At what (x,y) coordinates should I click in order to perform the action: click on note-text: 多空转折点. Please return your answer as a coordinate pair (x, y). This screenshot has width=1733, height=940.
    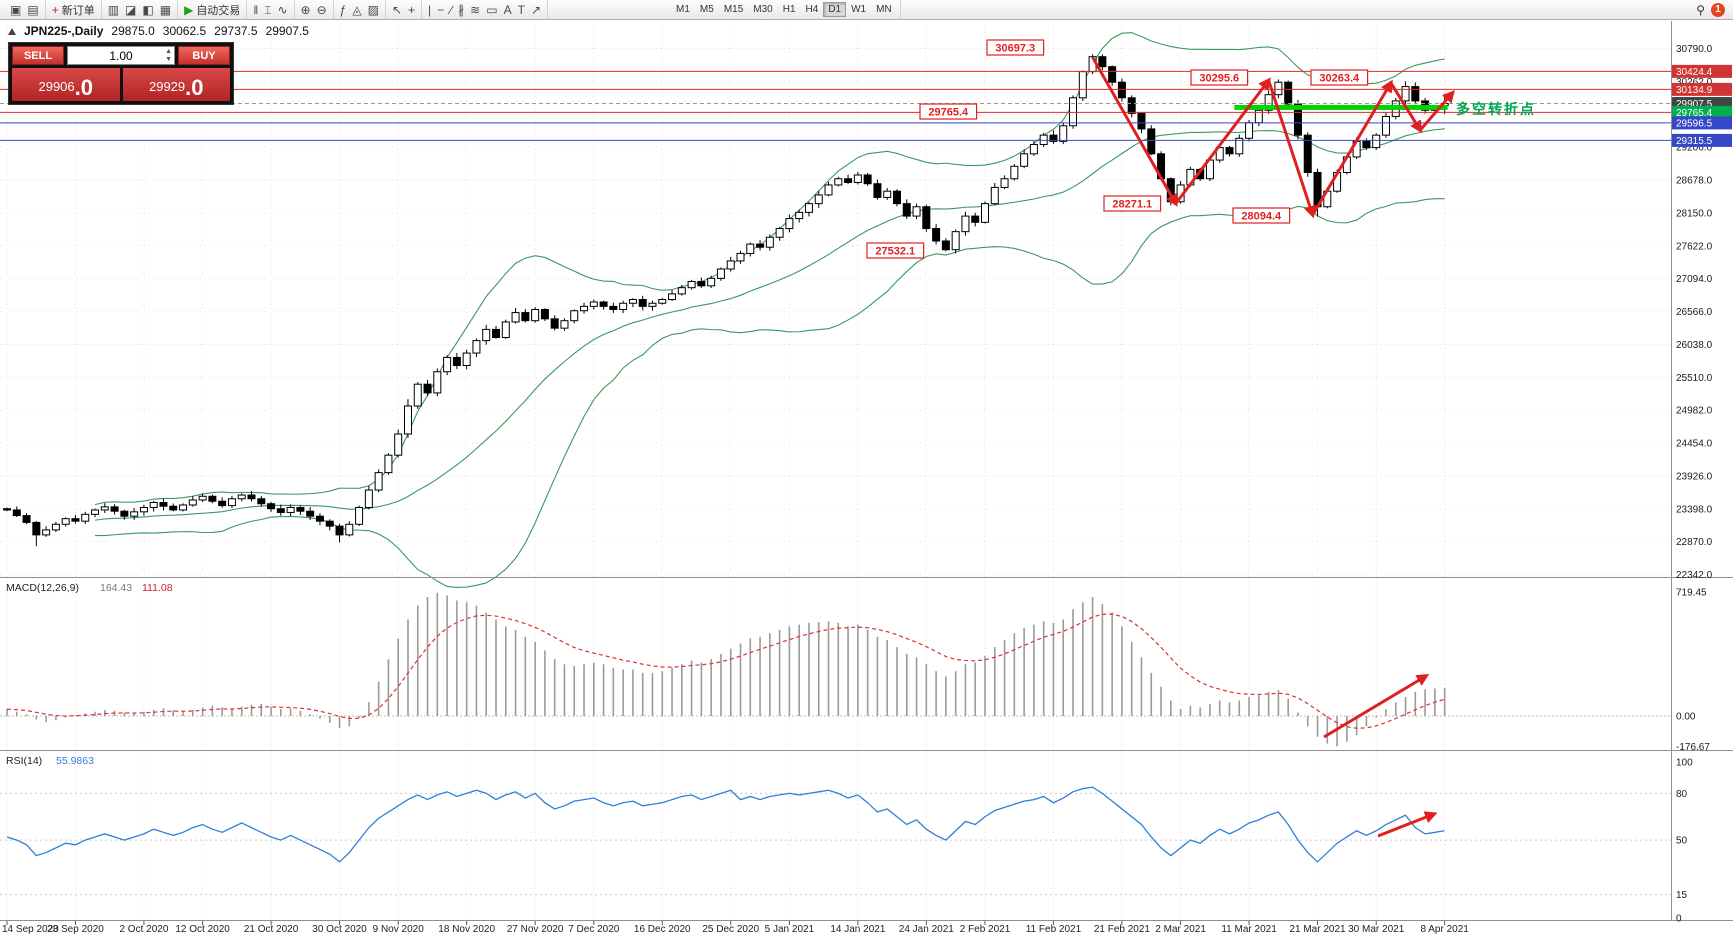
    Looking at the image, I should click on (1496, 109).